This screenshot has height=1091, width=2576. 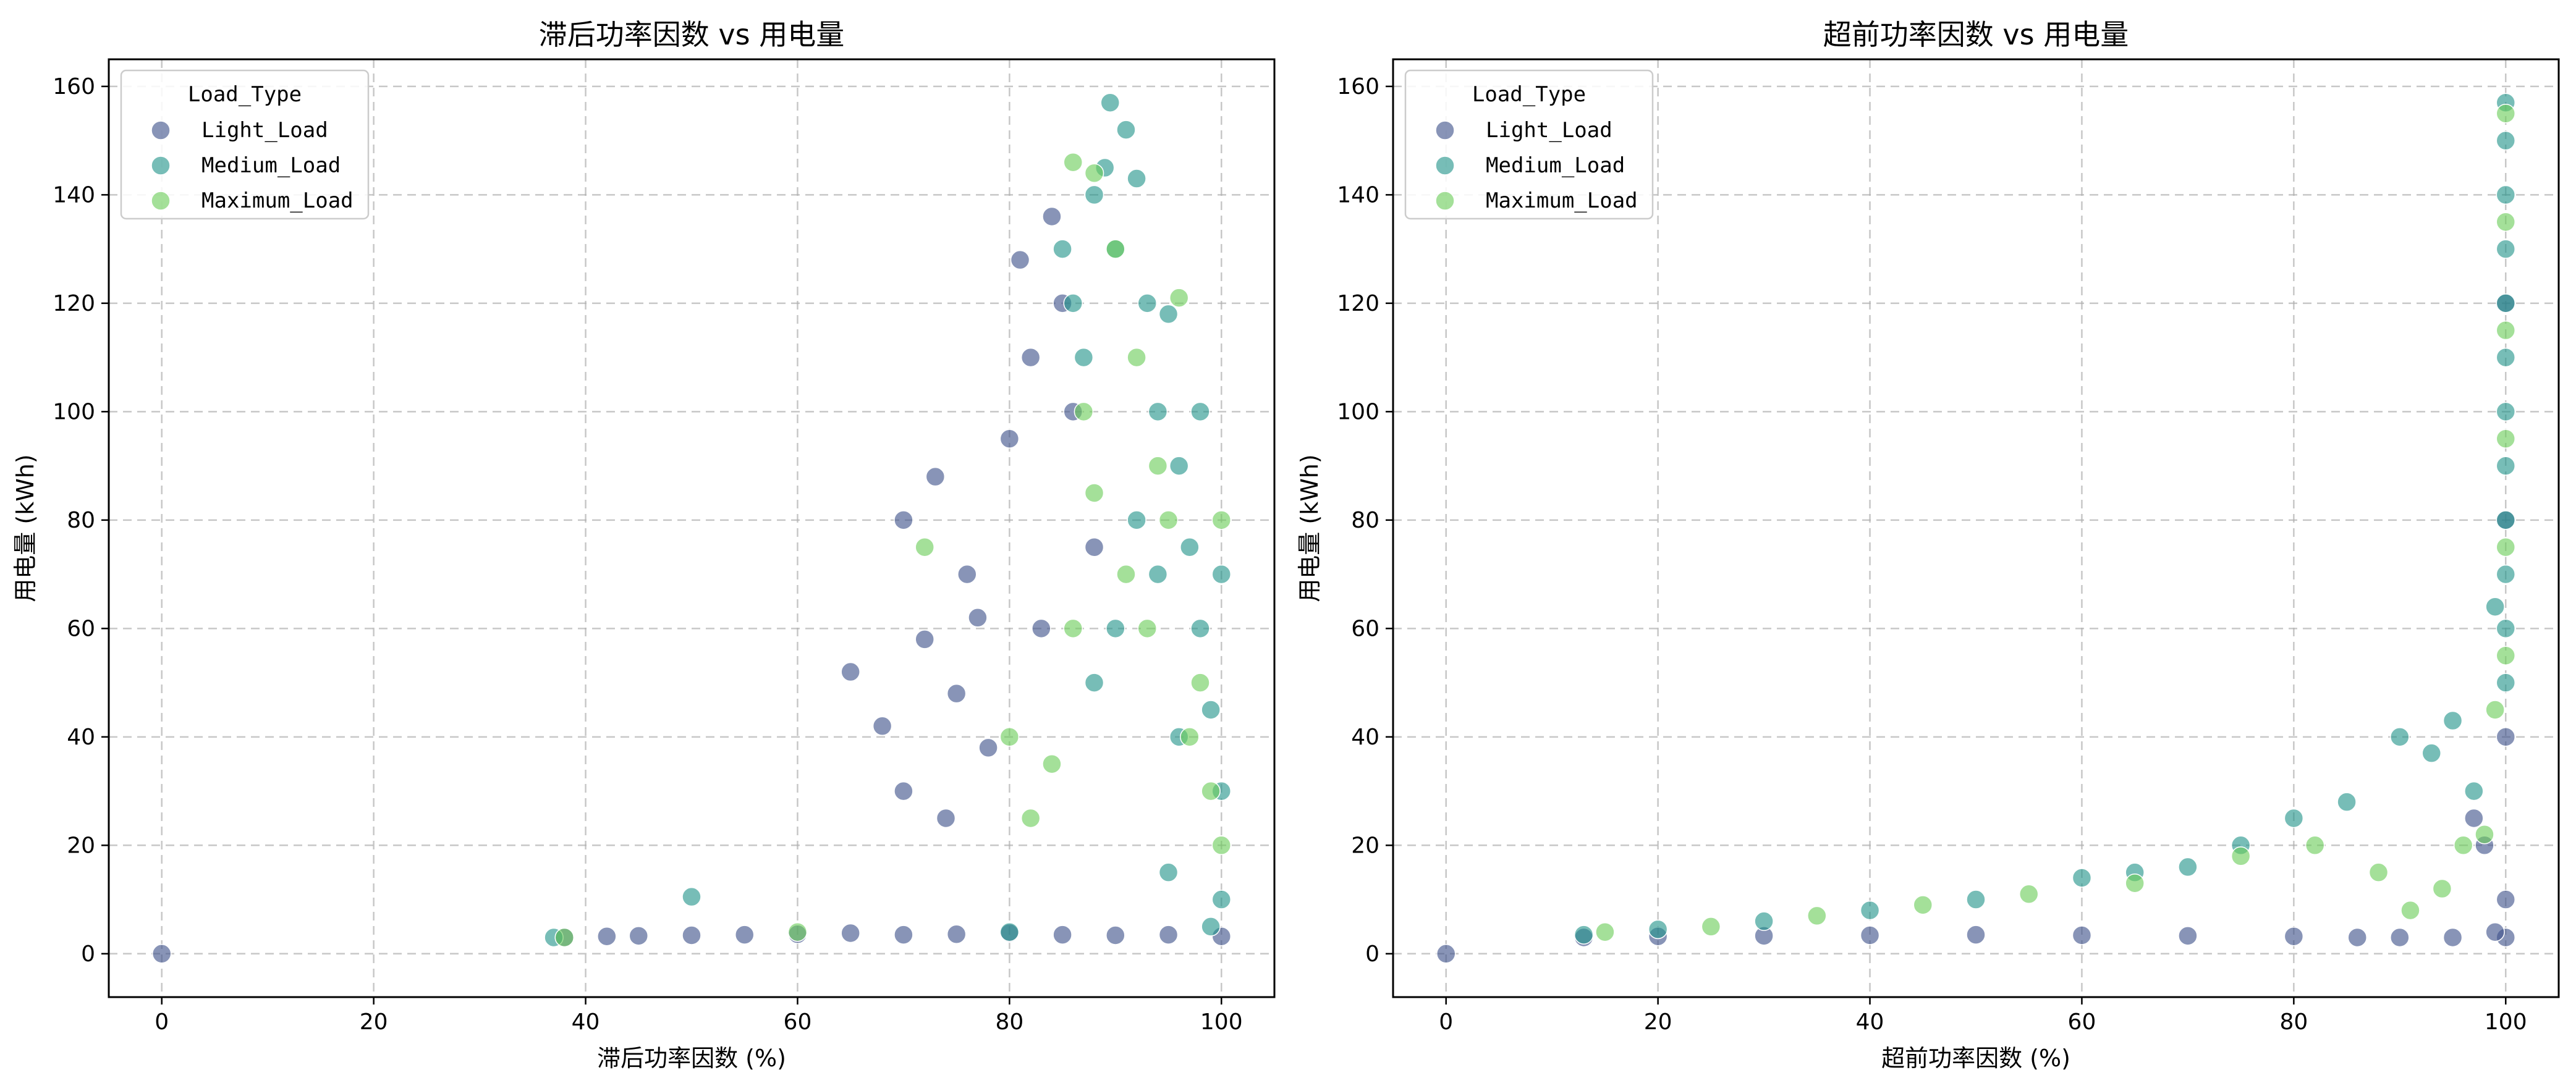 What do you see at coordinates (1975, 1058) in the screenshot?
I see `x-axis-label: 超前功率因数 (%)` at bounding box center [1975, 1058].